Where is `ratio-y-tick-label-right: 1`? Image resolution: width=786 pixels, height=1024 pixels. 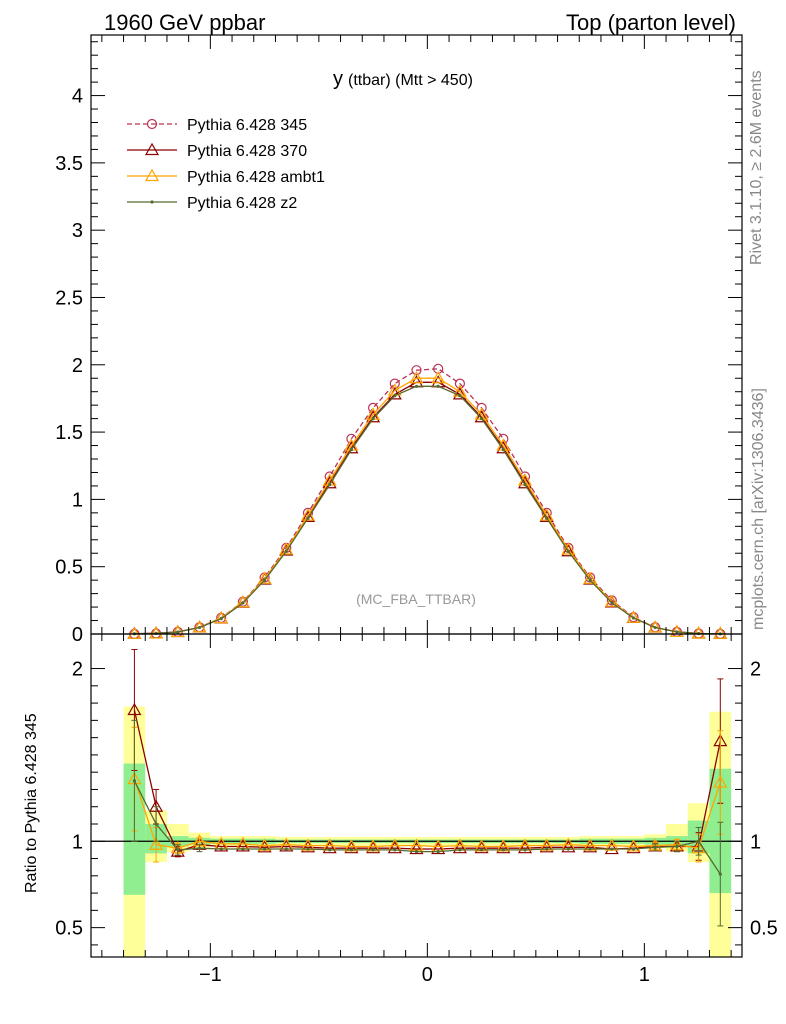 ratio-y-tick-label-right: 1 is located at coordinates (755, 842).